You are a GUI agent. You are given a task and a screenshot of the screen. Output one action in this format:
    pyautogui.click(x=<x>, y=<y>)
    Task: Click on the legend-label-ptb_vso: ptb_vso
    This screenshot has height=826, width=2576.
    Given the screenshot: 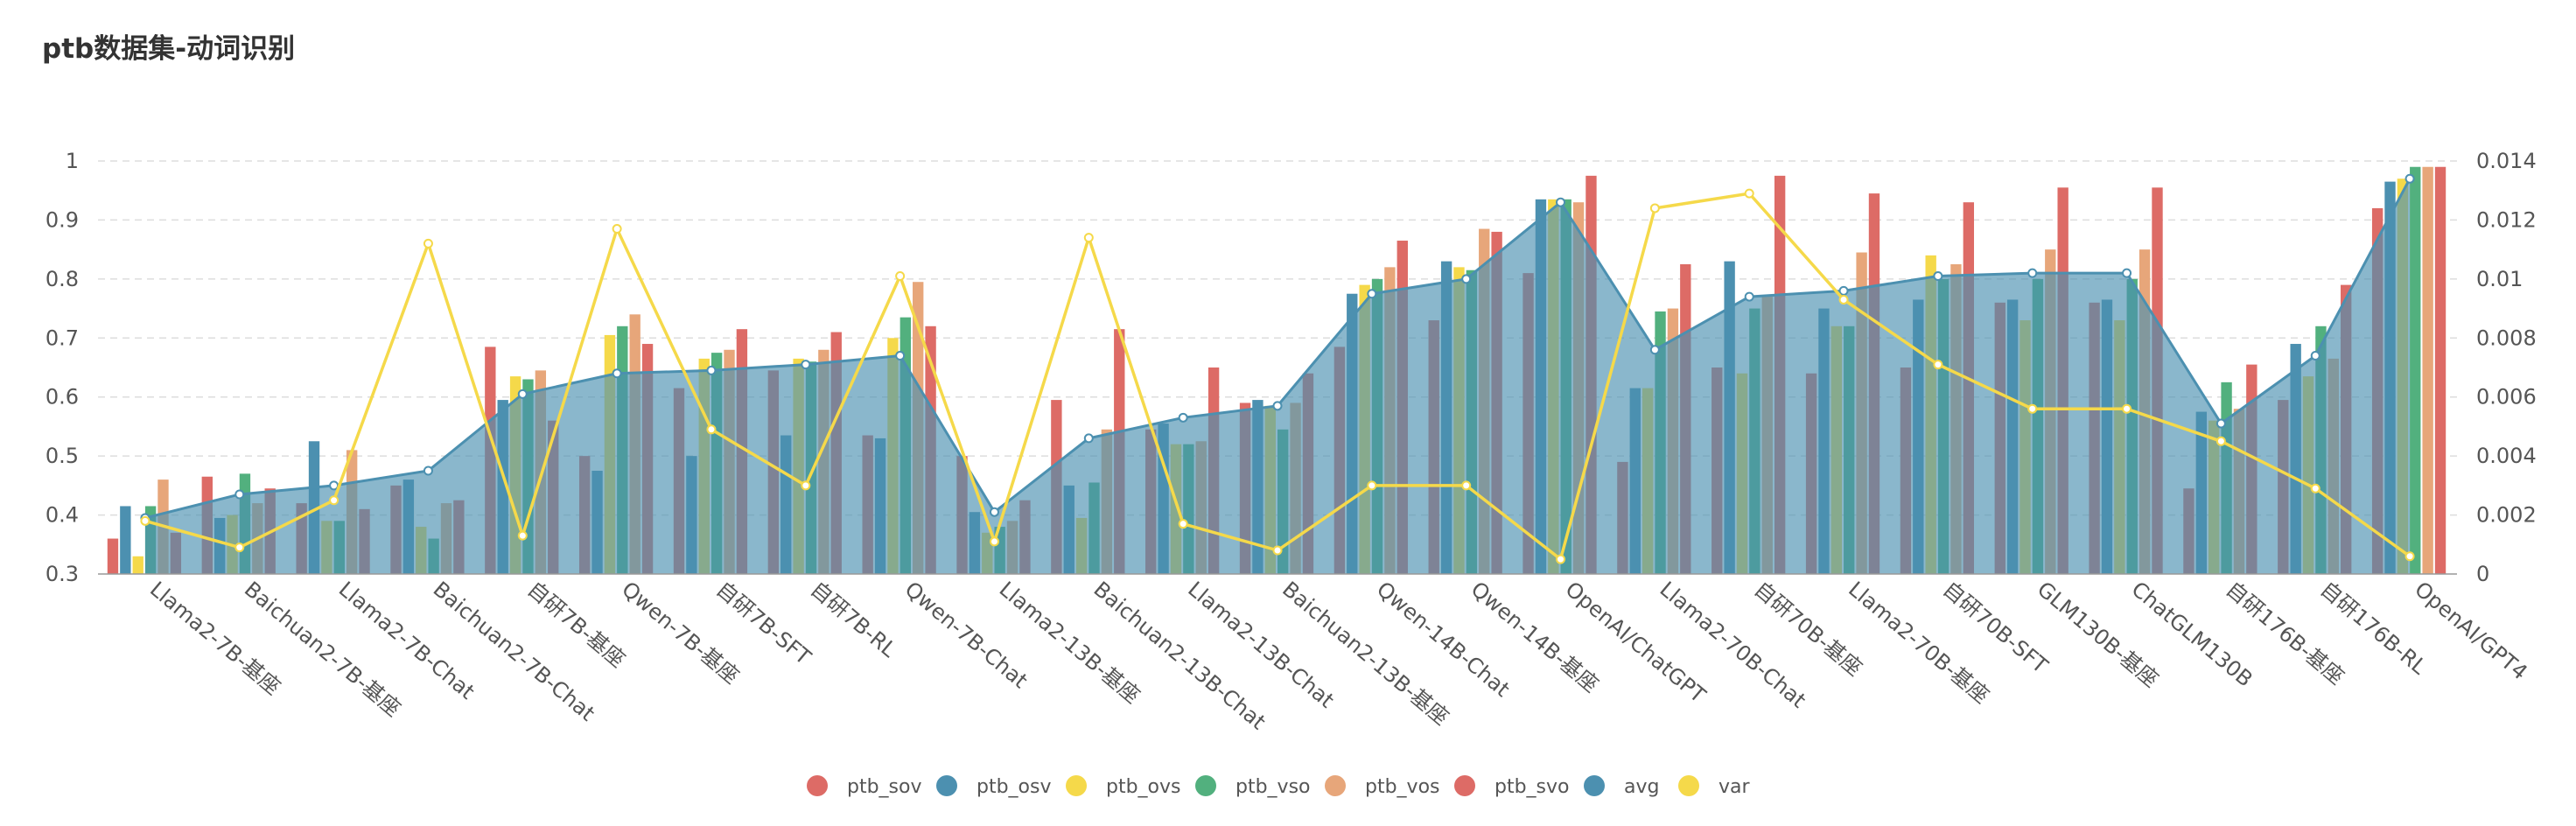 What is the action you would take?
    pyautogui.click(x=1273, y=787)
    